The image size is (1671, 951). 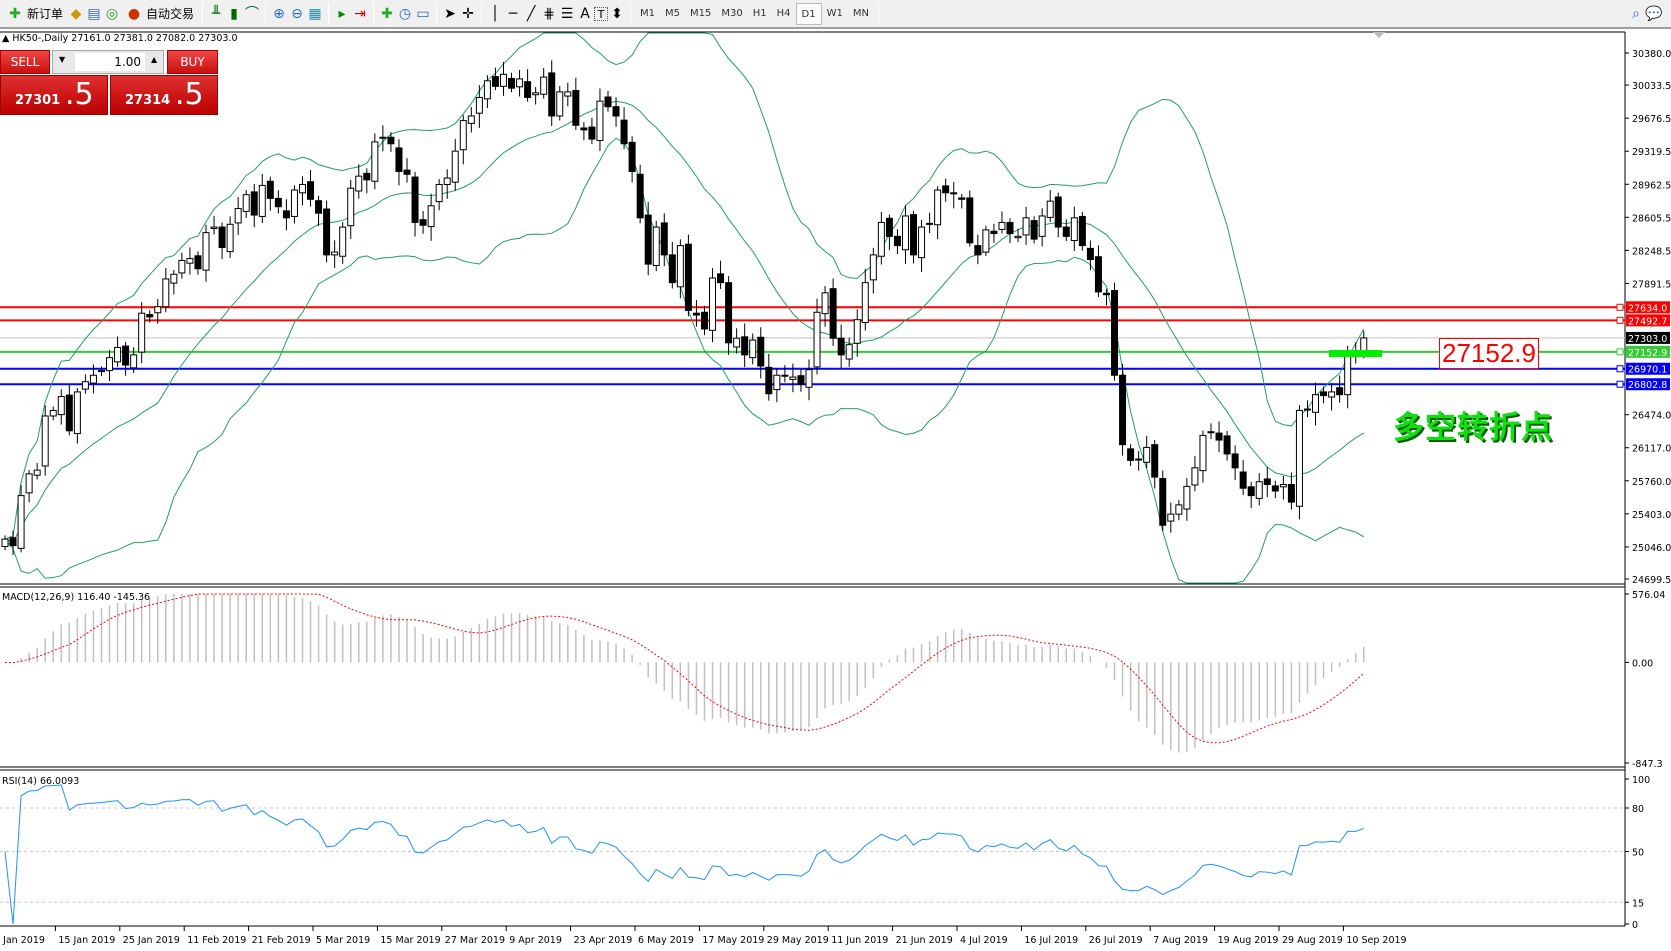 What do you see at coordinates (732, 13) in the screenshot?
I see `timeframe-m30: M30` at bounding box center [732, 13].